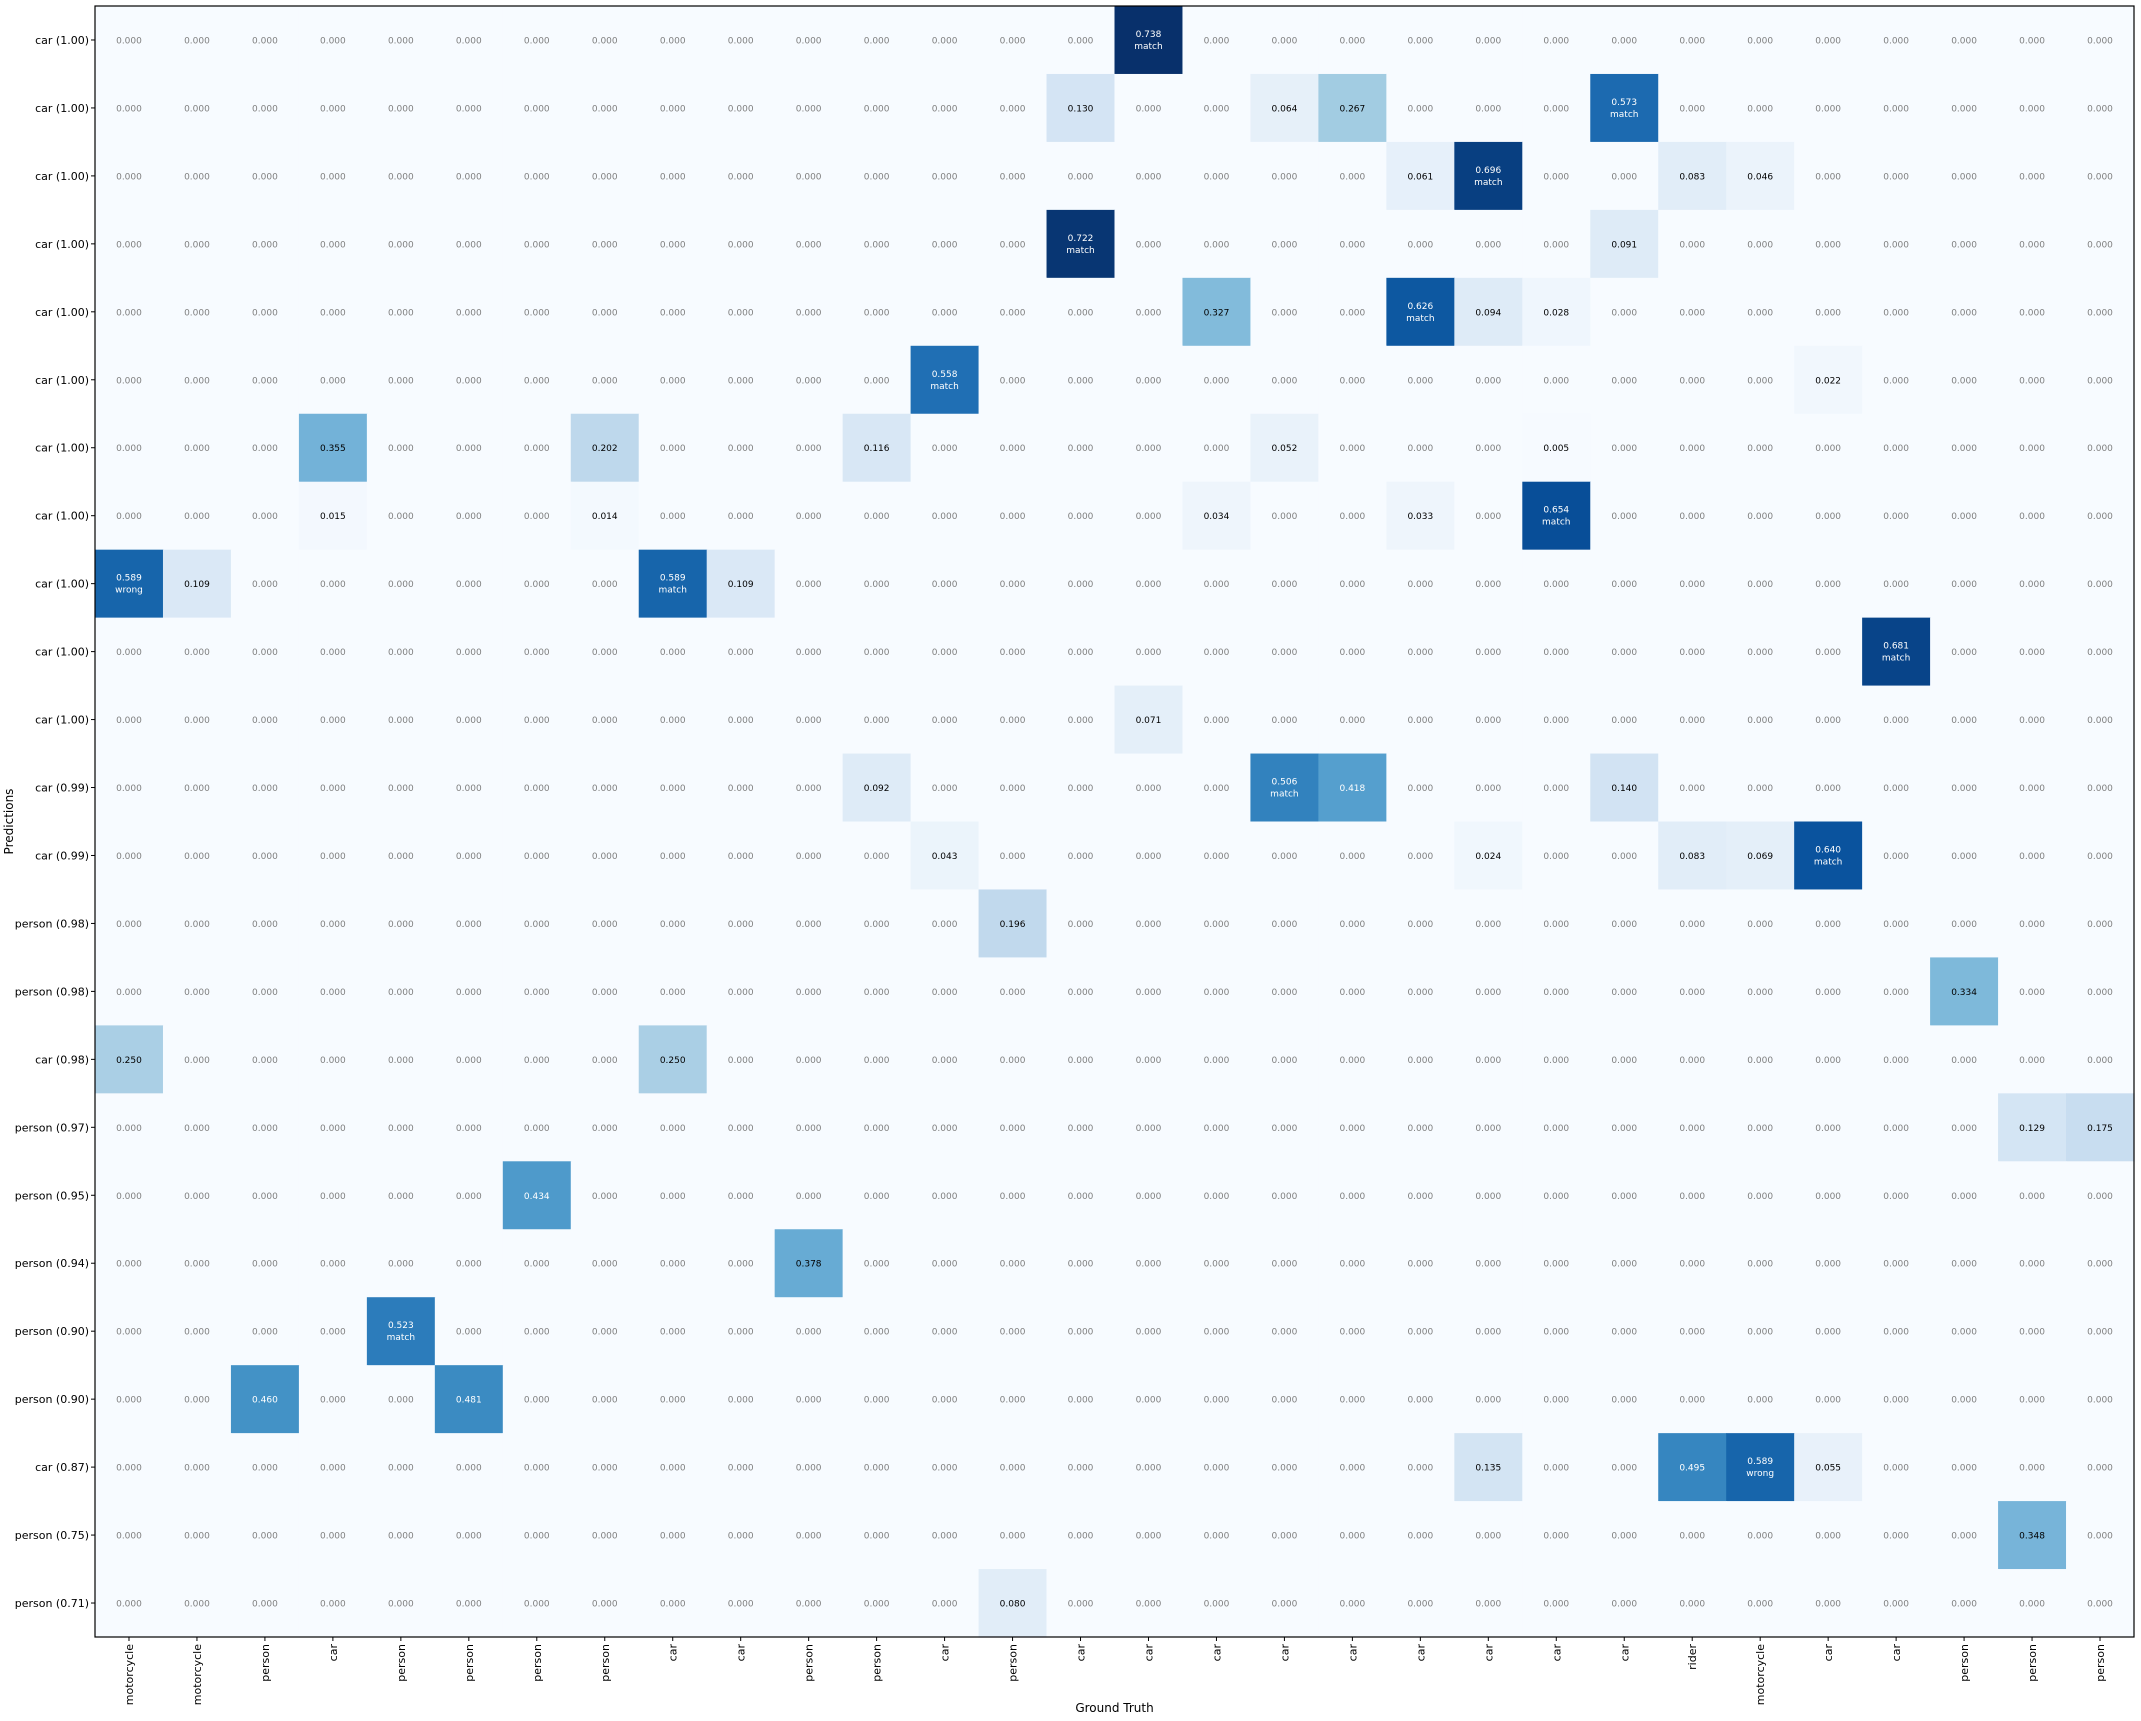 The height and width of the screenshot is (1721, 2141). Describe the element at coordinates (333, 449) in the screenshot. I see `cell-value-label: 0.355` at that location.